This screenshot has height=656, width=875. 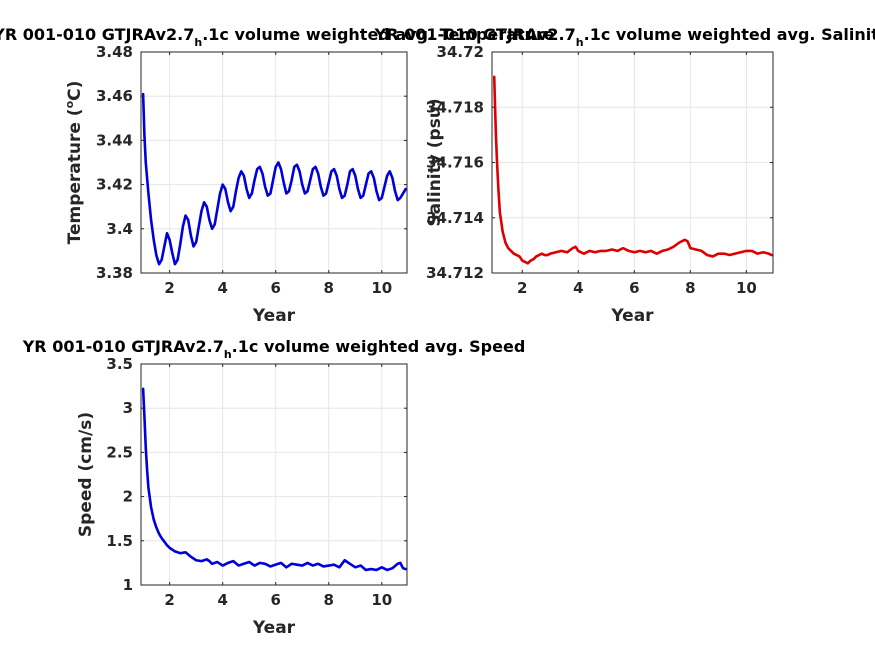 I want to click on y-tick-label: 3.5, so click(x=119, y=364).